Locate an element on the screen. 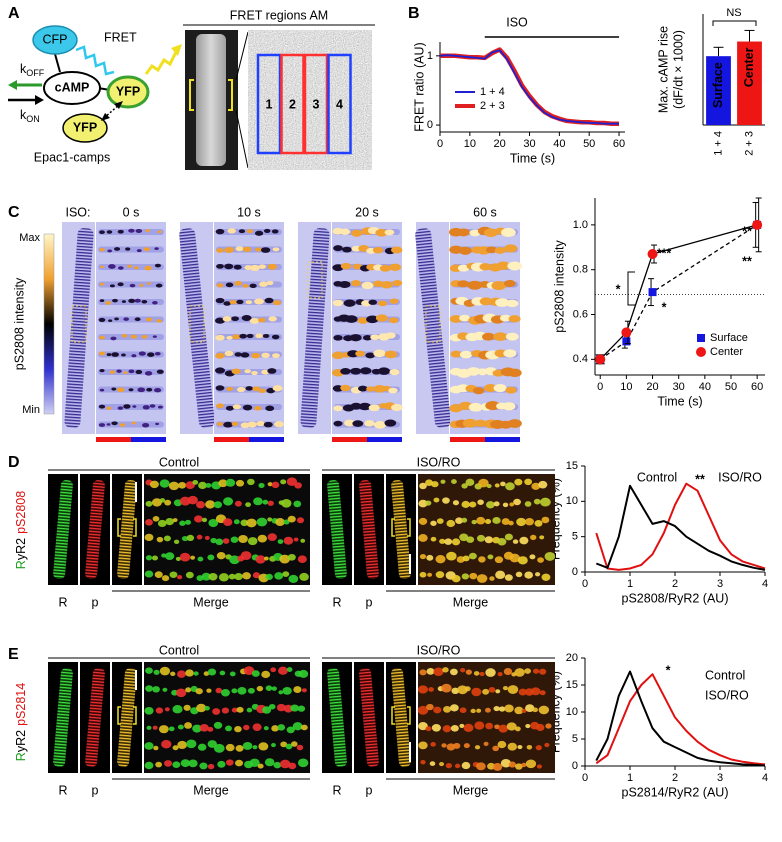 This screenshot has width=782, height=842. cell is located at coordinates (63, 529).